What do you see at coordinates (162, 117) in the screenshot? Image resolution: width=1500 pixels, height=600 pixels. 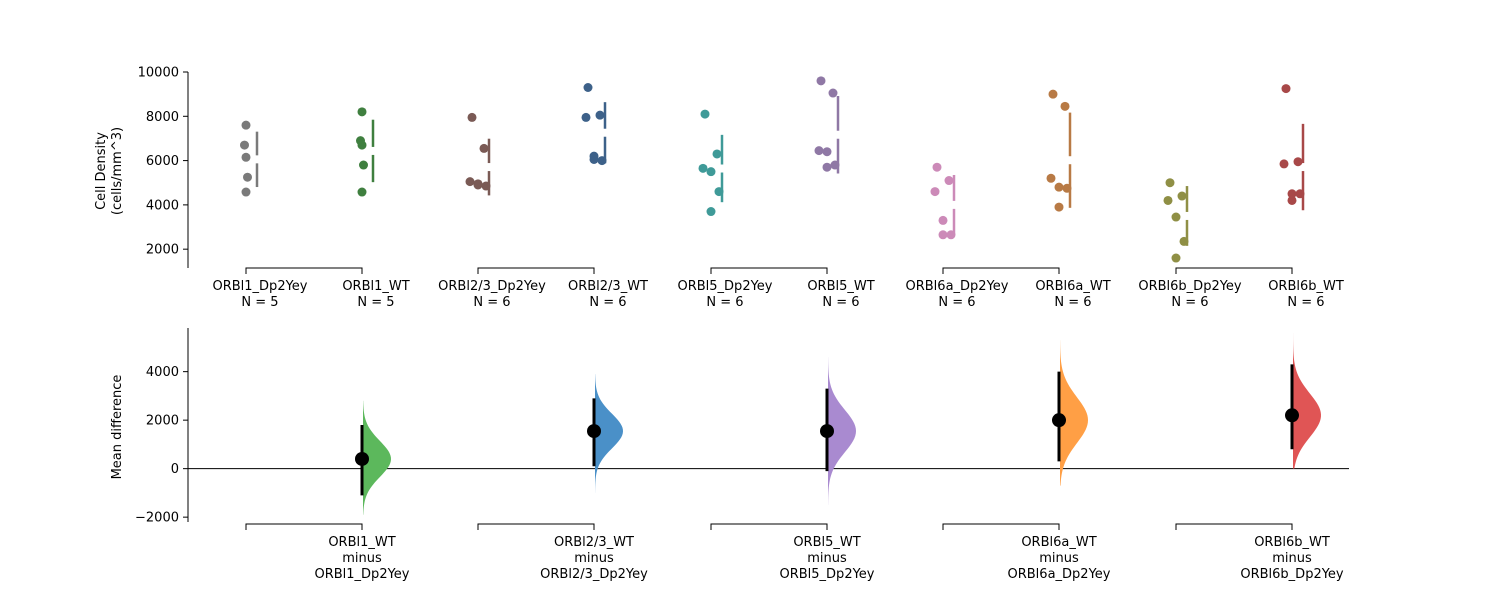 I see `top-y-tick-label: 8000` at bounding box center [162, 117].